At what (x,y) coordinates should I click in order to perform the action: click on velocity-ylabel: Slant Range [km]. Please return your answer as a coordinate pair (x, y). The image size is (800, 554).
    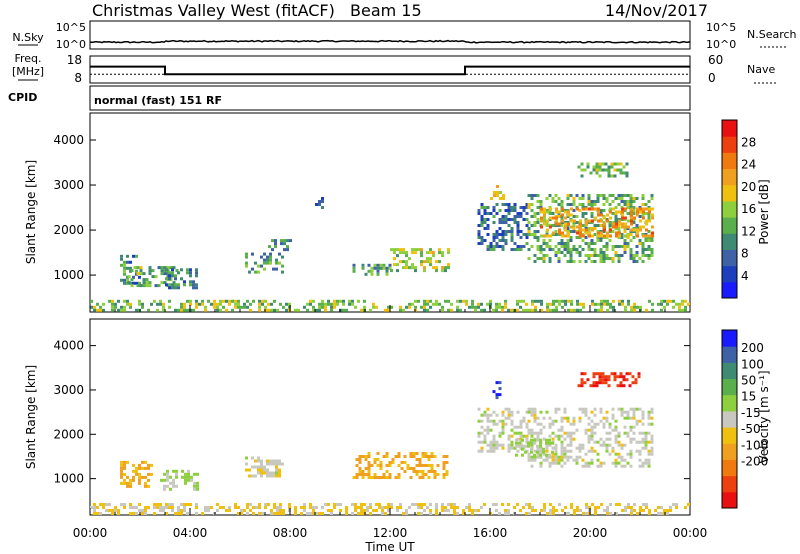
    Looking at the image, I should click on (31, 417).